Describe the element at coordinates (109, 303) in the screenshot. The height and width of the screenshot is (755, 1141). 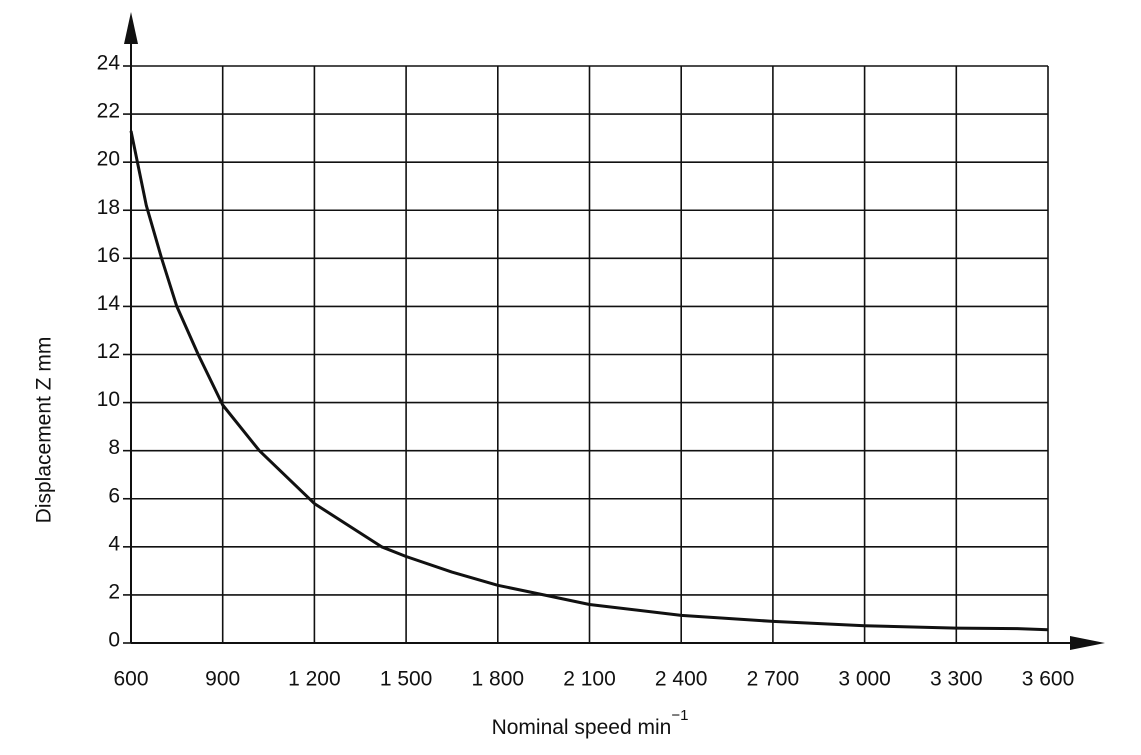
I see `y-tick-label: 14` at that location.